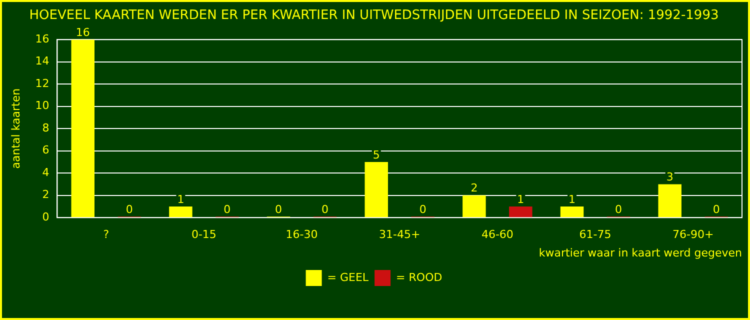 Image resolution: width=750 pixels, height=320 pixels. I want to click on y-axis-title: aantal kaarten, so click(15, 128).